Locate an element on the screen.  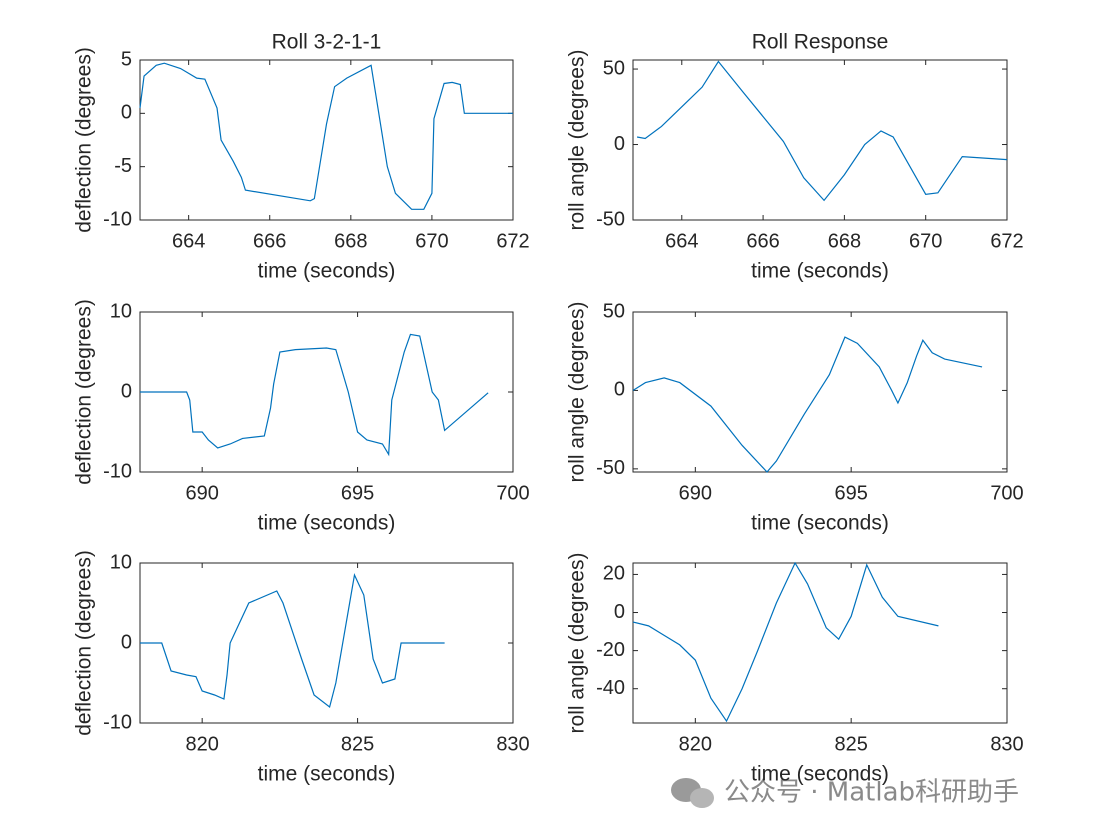
y-tick-label: -5 is located at coordinates (123, 166).